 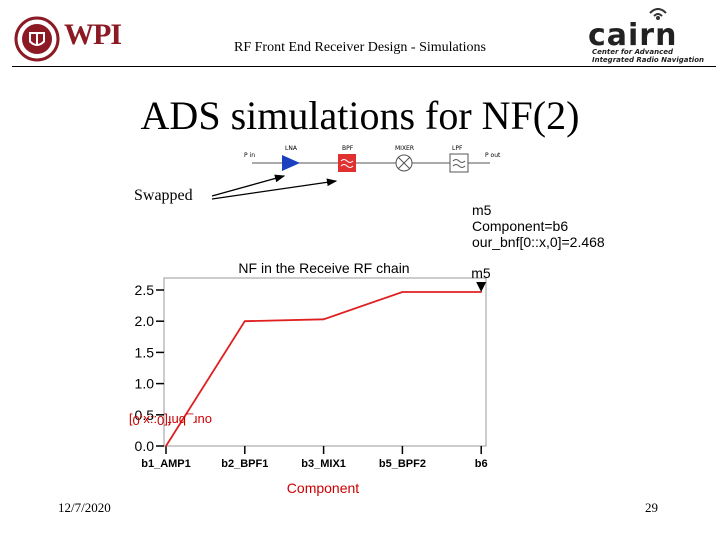 What do you see at coordinates (372, 159) in the screenshot?
I see `schematic: P in LNA BPF MIXER LPF P out` at bounding box center [372, 159].